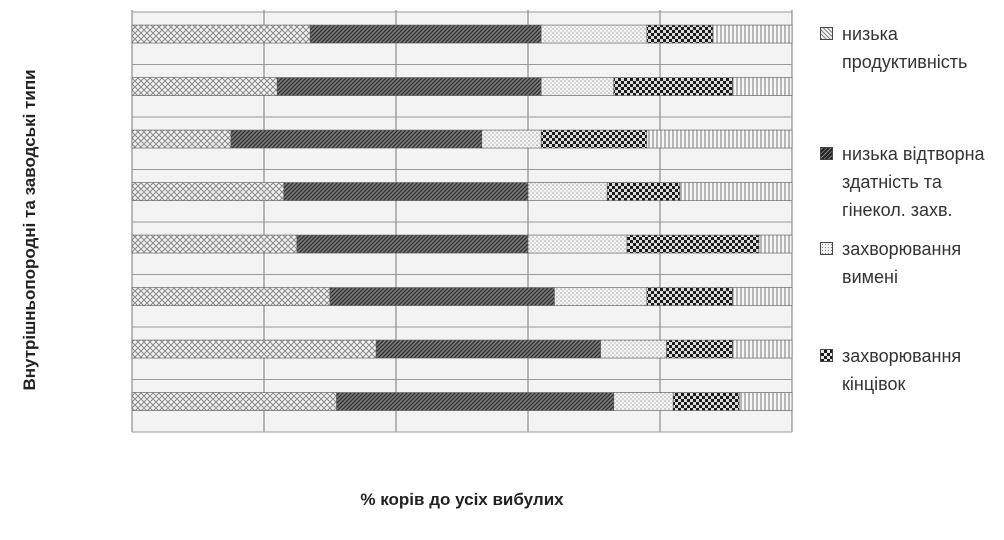 The width and height of the screenshot is (1004, 540). What do you see at coordinates (826, 248) in the screenshot?
I see `legend-swatch-dots` at bounding box center [826, 248].